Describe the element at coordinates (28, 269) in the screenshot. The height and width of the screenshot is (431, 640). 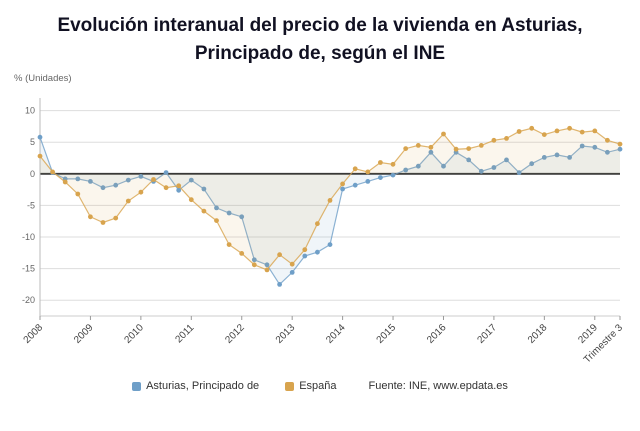
I see `svg-text: -15` at that location.